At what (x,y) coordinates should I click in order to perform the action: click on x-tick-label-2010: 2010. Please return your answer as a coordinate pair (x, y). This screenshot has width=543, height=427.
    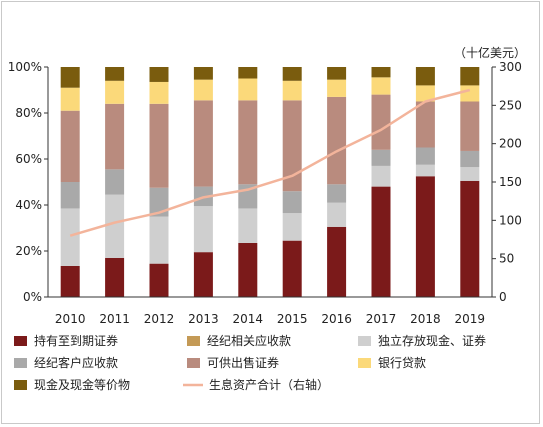
    Looking at the image, I should click on (70, 319).